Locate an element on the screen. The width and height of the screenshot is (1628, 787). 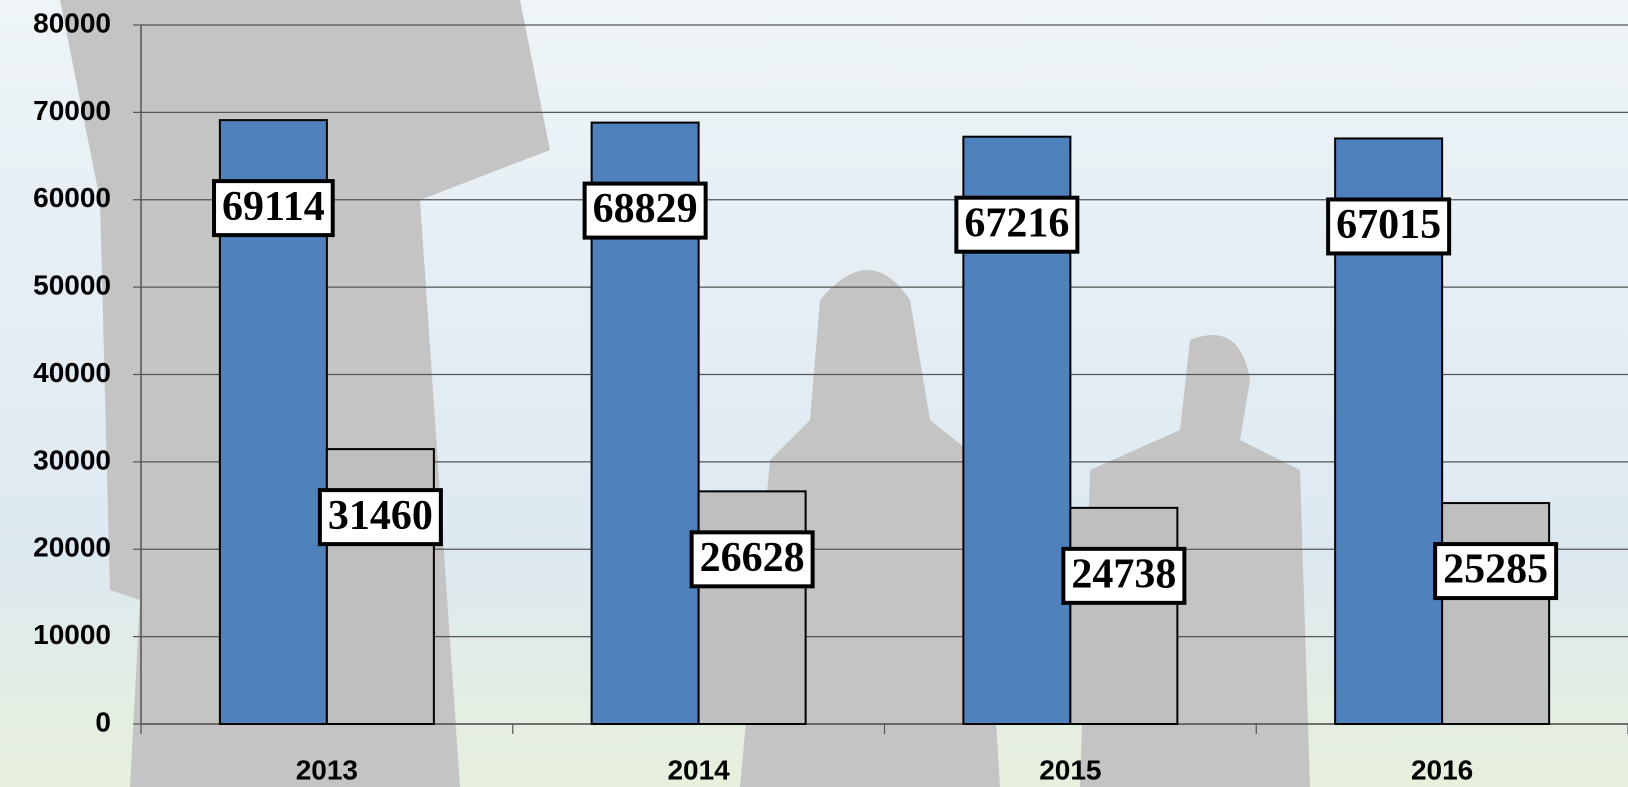
y-tick-label: 50000 is located at coordinates (72, 285).